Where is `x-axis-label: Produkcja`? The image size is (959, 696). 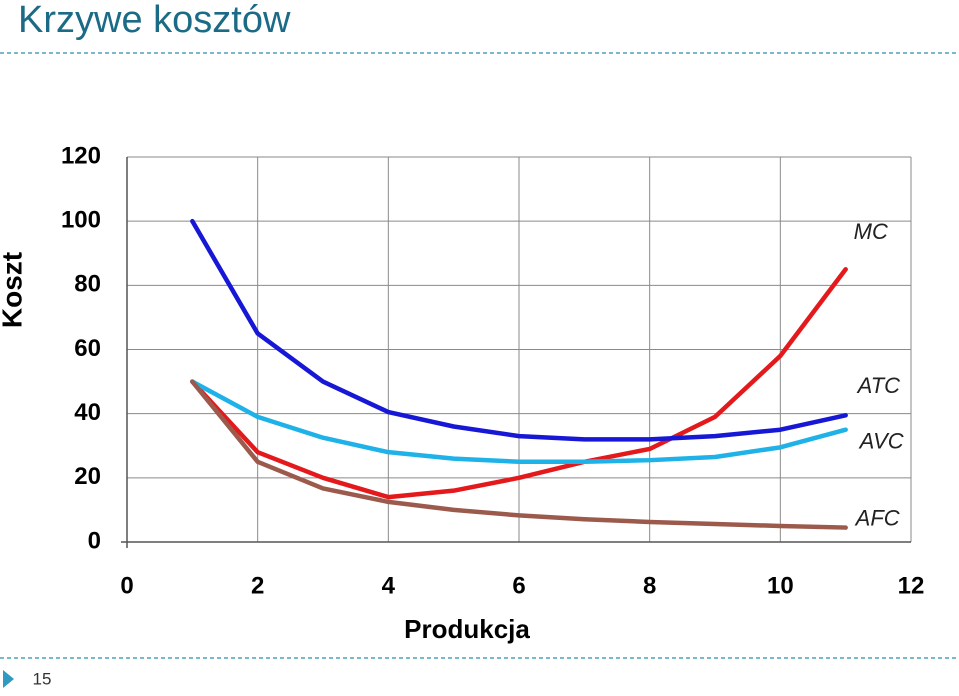
x-axis-label: Produkcja is located at coordinates (467, 629).